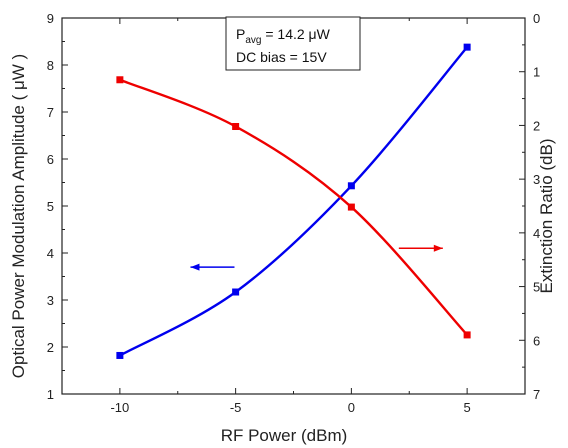 The image size is (568, 448). I want to click on left-y-tick-label: 5, so click(50, 206).